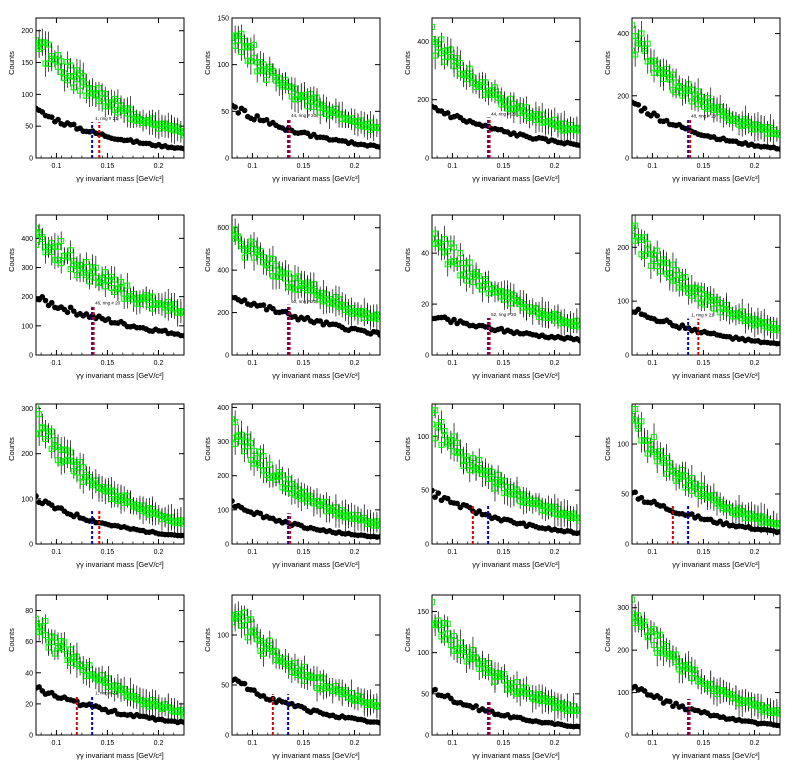 The image size is (796, 777). Describe the element at coordinates (27, 268) in the screenshot. I see `y-tick-label: 300` at that location.